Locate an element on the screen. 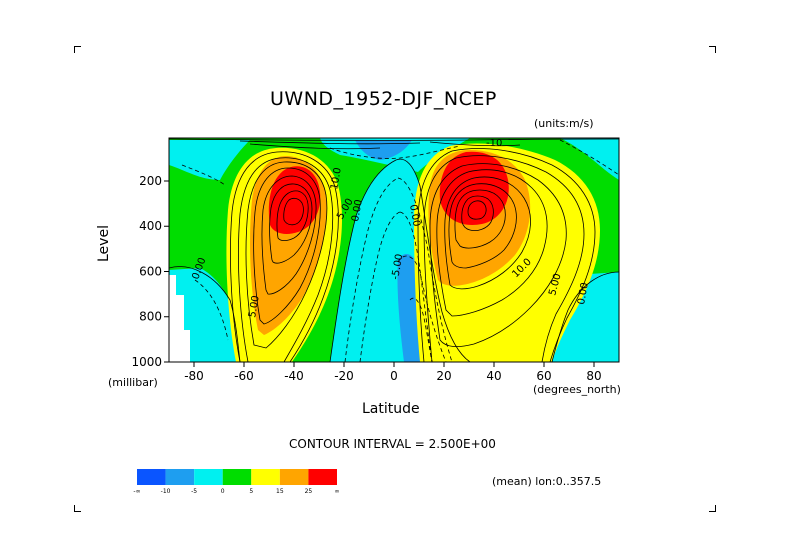 Image resolution: width=789 pixels, height=558 pixels. contour-label: 5.00 is located at coordinates (254, 307).